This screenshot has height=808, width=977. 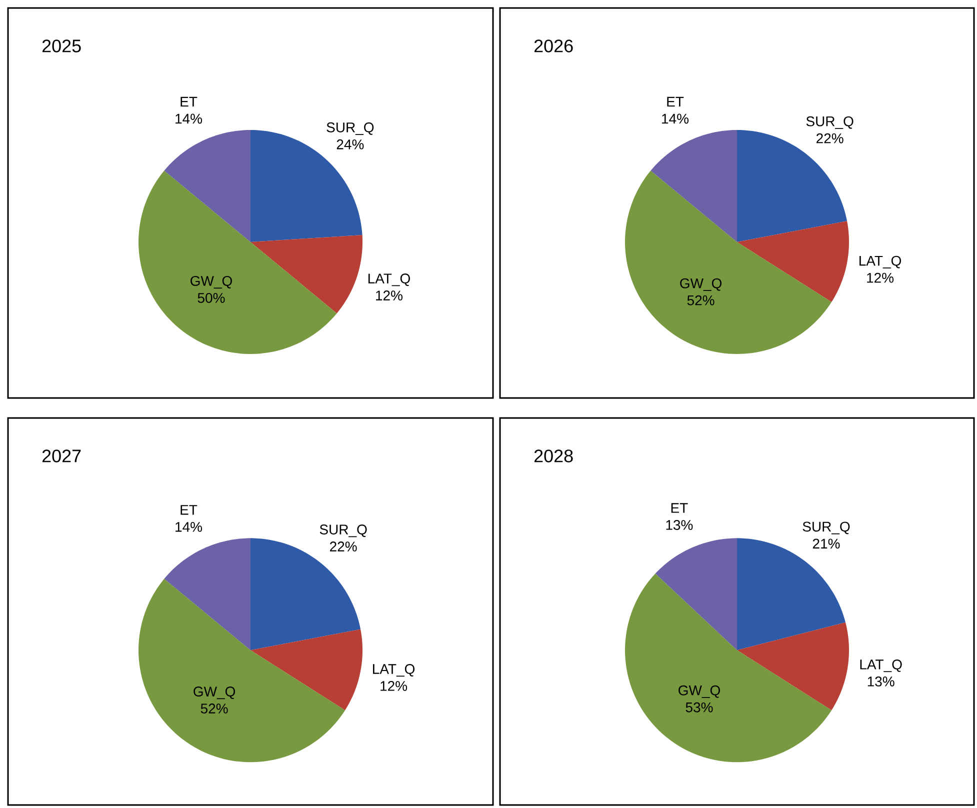 I want to click on chart-title: 2027, so click(x=61, y=456).